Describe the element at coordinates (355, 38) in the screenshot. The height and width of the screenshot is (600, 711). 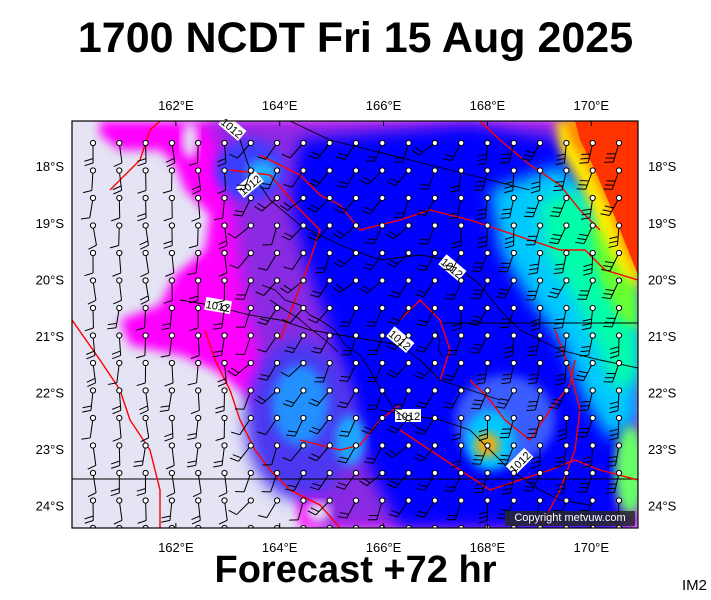
I see `map-title: 1700 NCDT Fri 15 Aug 2025` at that location.